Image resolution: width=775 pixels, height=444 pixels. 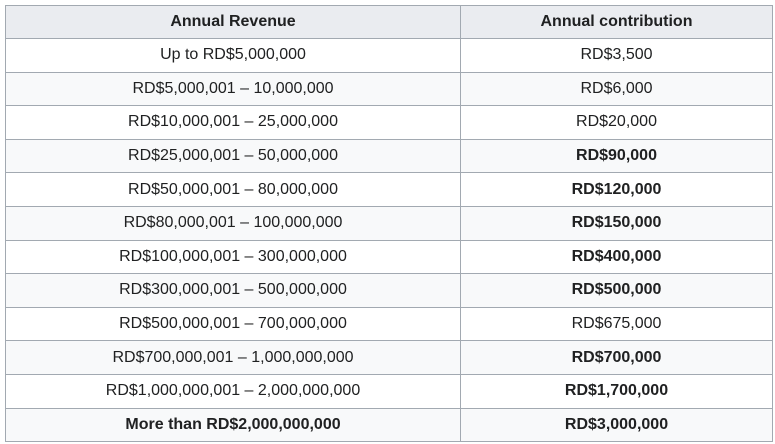 What do you see at coordinates (616, 189) in the screenshot?
I see `contribution-cell: RD$120,000` at bounding box center [616, 189].